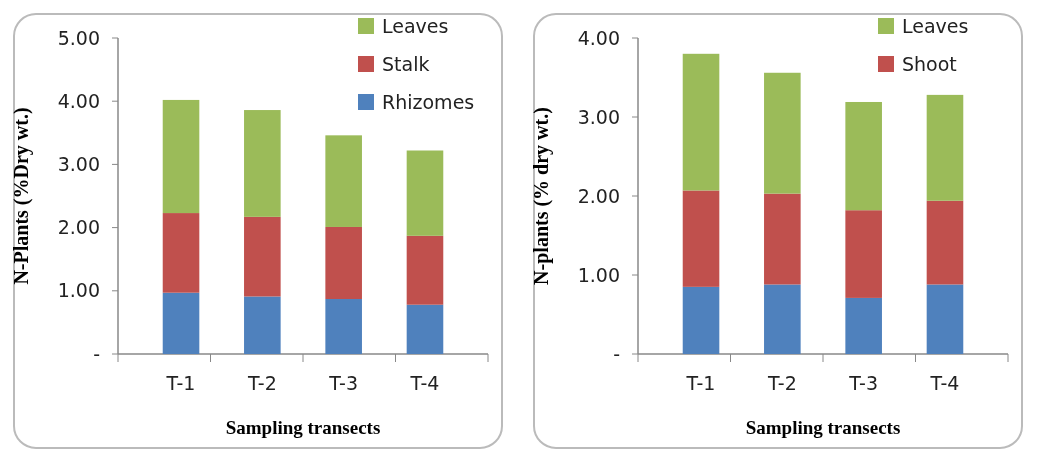  Describe the element at coordinates (428, 101) in the screenshot. I see `legend-label: Rhizomes` at that location.